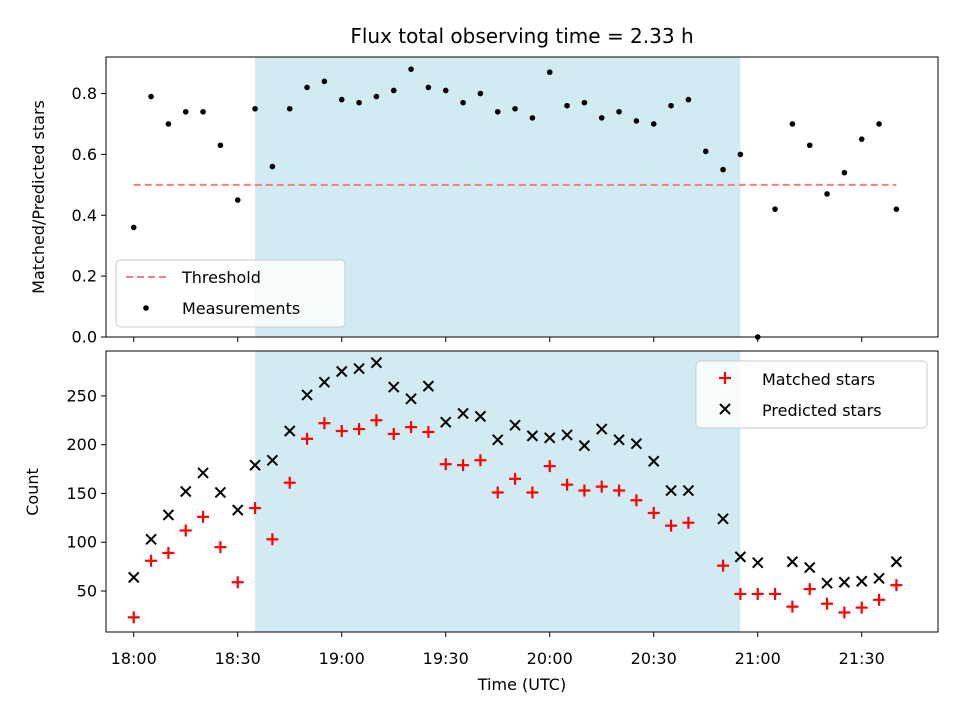  Describe the element at coordinates (87, 591) in the screenshot. I see `y-tick-label: 50` at that location.